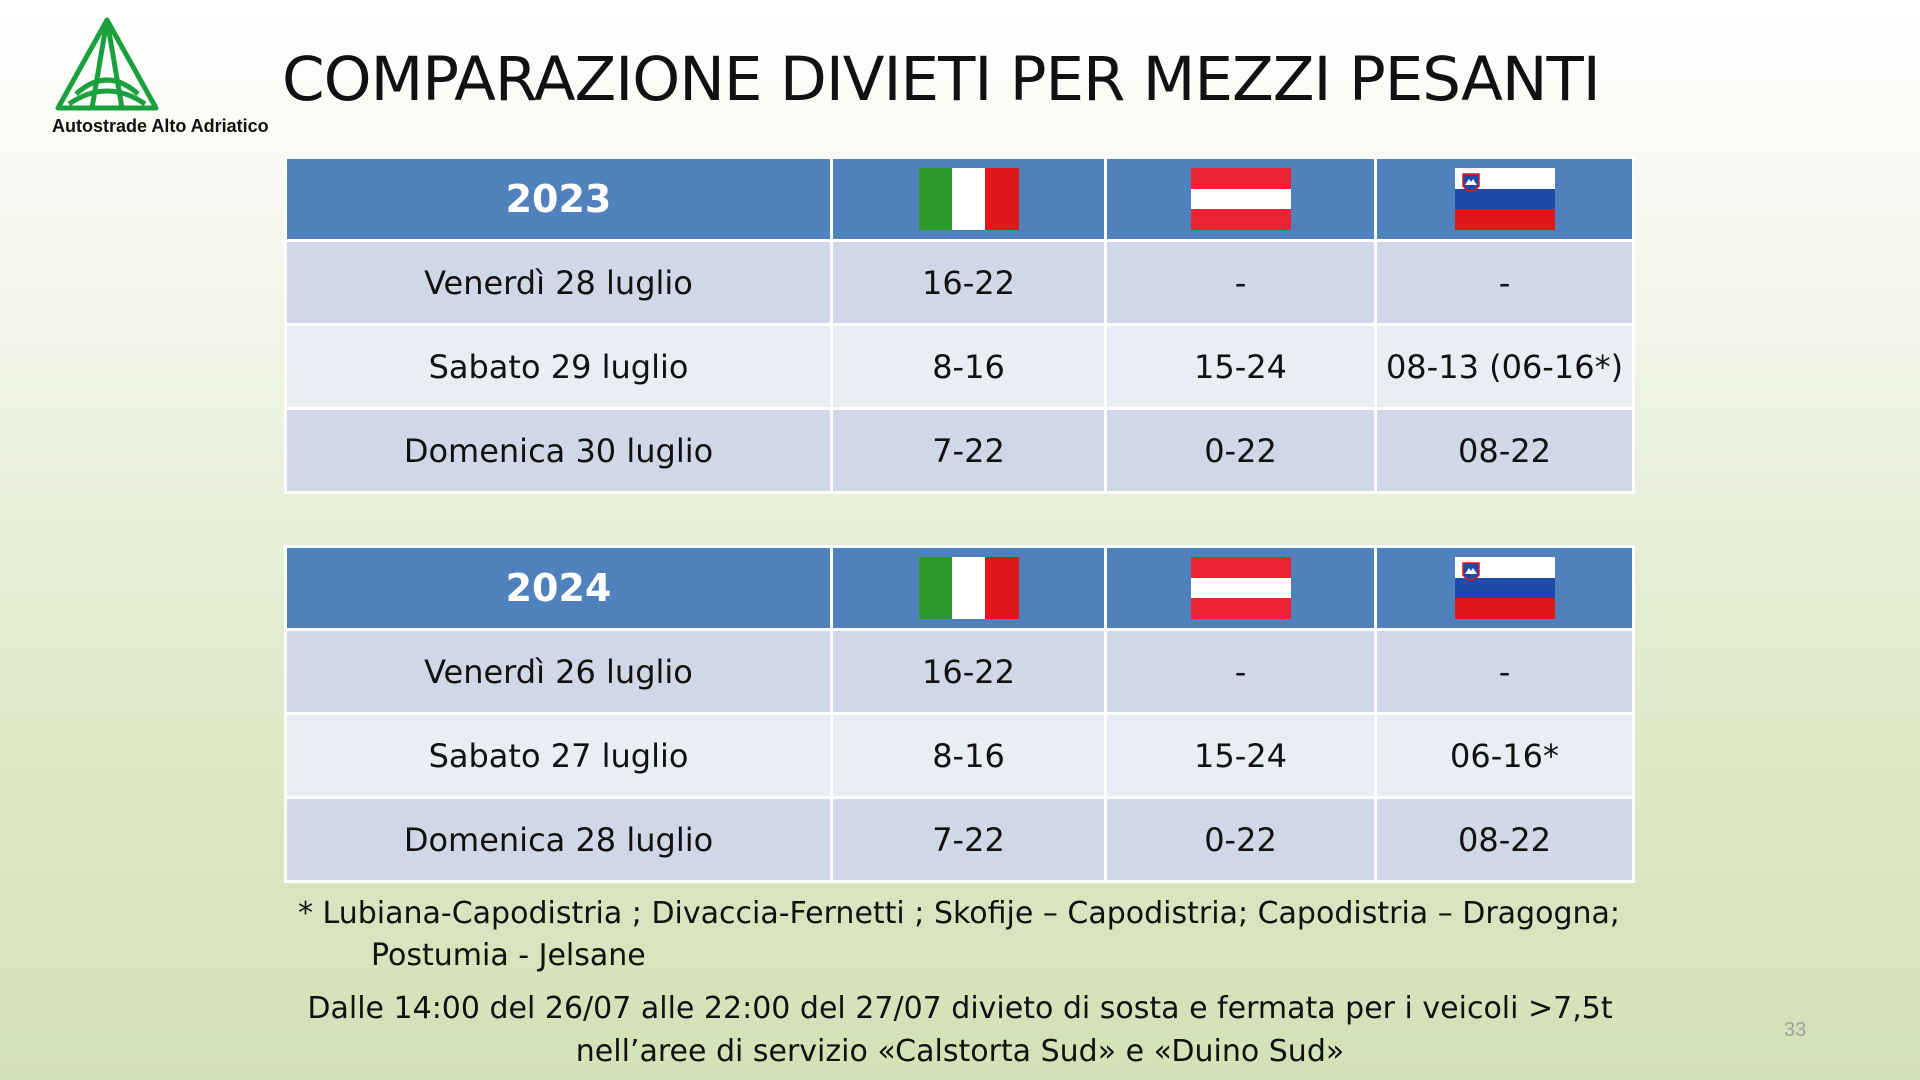 The width and height of the screenshot is (1920, 1080). What do you see at coordinates (172, 77) in the screenshot?
I see `company-logo: Autostrade Alto Adriatico` at bounding box center [172, 77].